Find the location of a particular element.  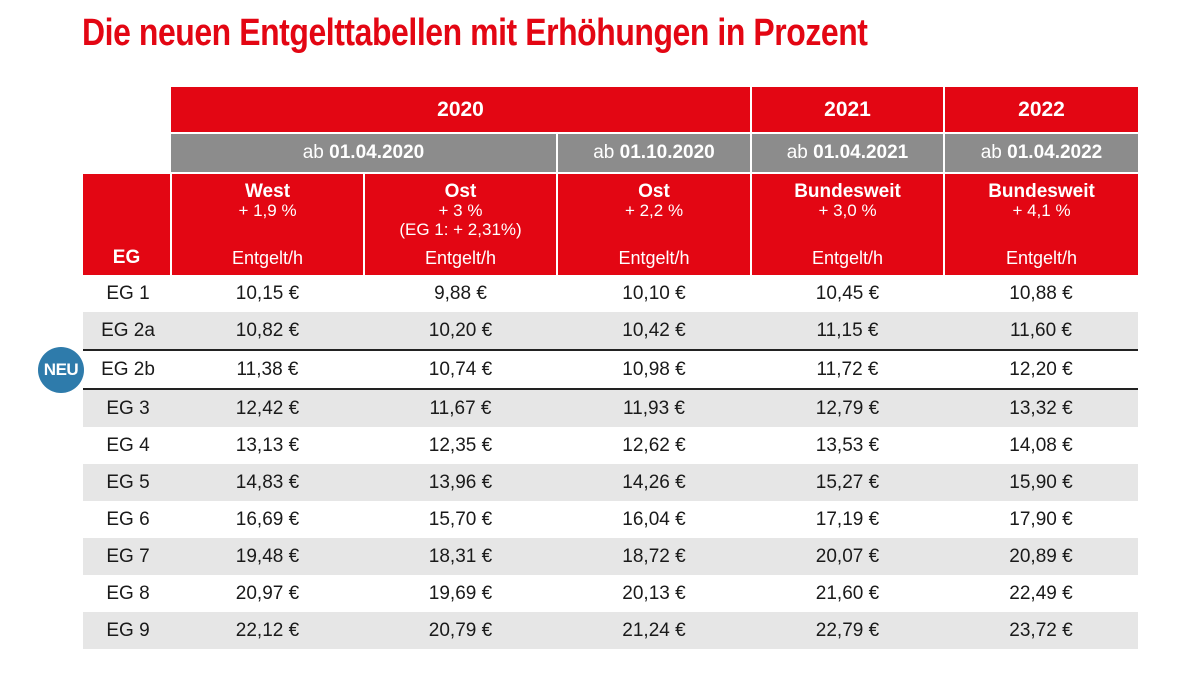

date-header-4: ab 01.04.2022 is located at coordinates (1040, 152).